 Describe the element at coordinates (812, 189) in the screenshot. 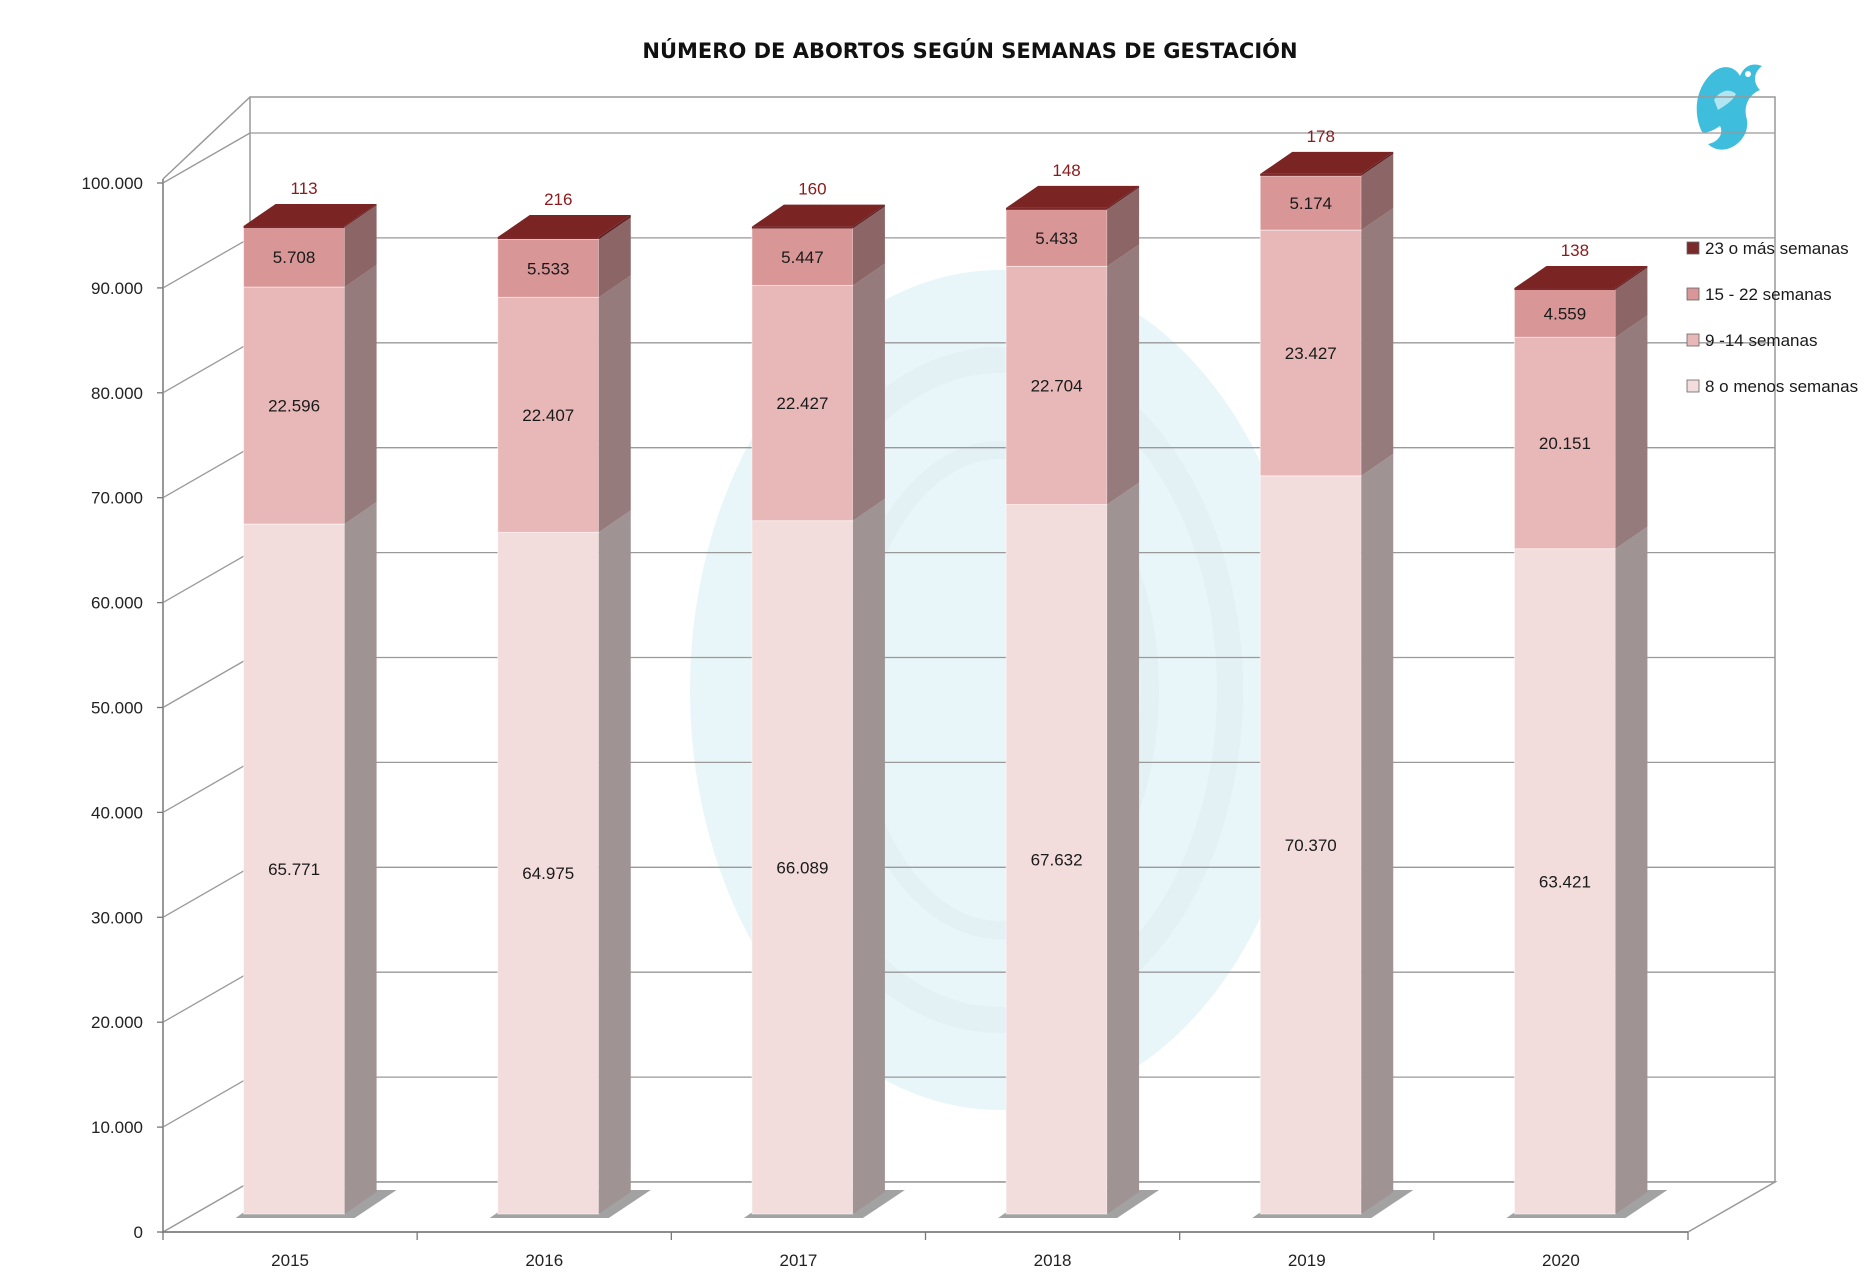

I see `data-label-2017-top: 160` at that location.